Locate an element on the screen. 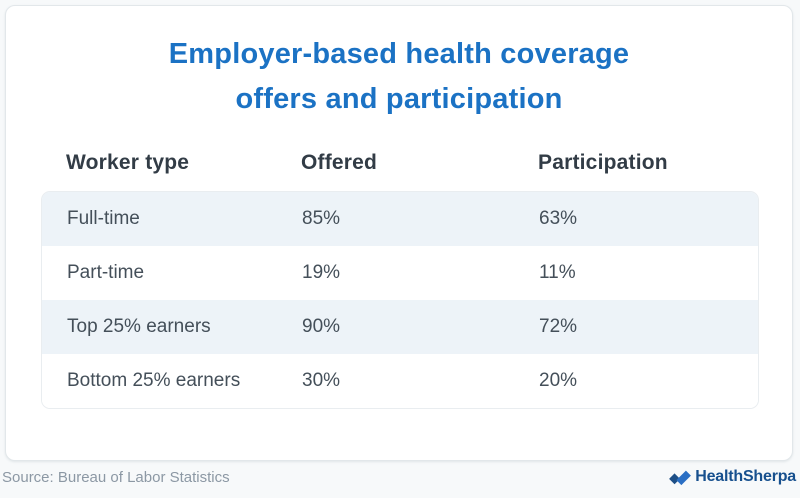 This screenshot has width=800, height=498. cell-participation: 72% is located at coordinates (558, 326).